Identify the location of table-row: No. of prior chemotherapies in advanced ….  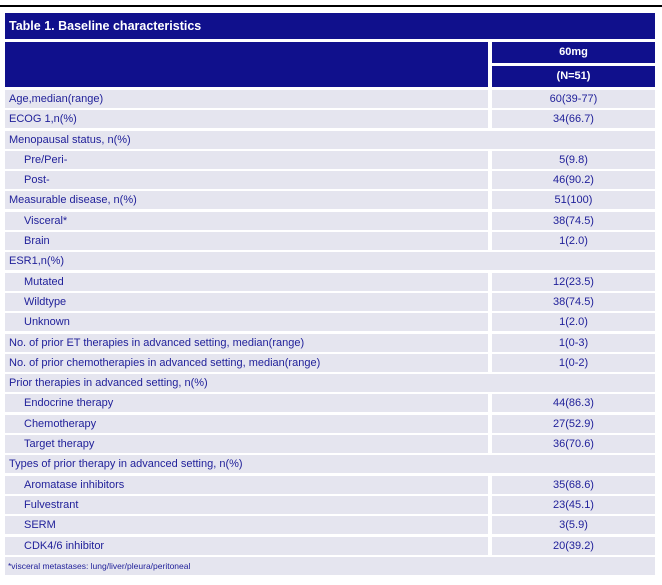
(330, 362).